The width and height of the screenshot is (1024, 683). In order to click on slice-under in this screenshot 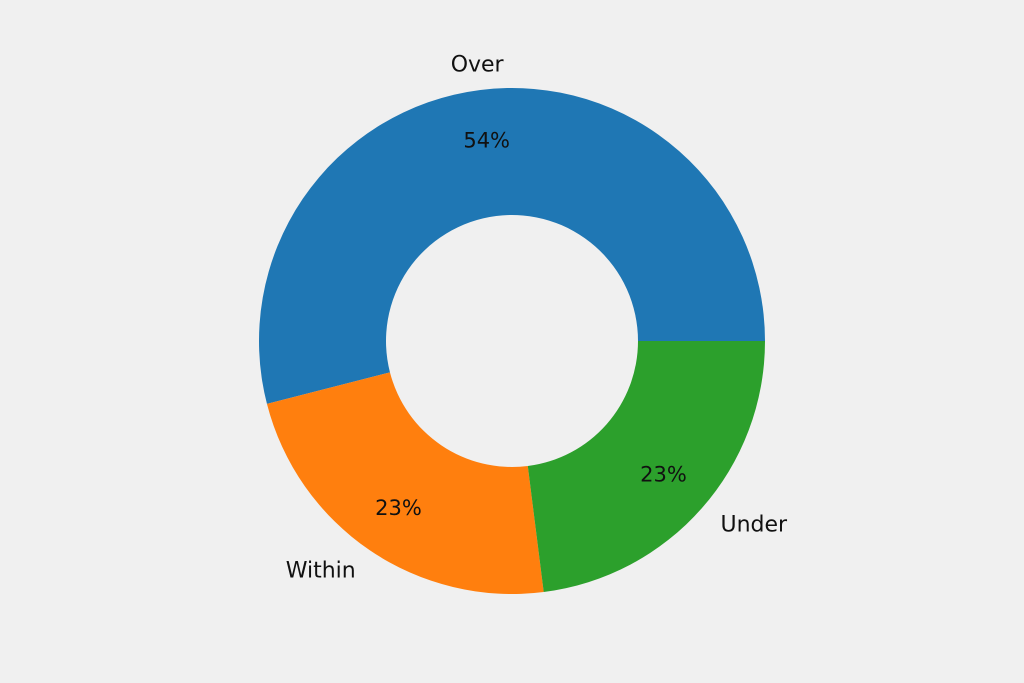, I will do `click(646, 467)`.